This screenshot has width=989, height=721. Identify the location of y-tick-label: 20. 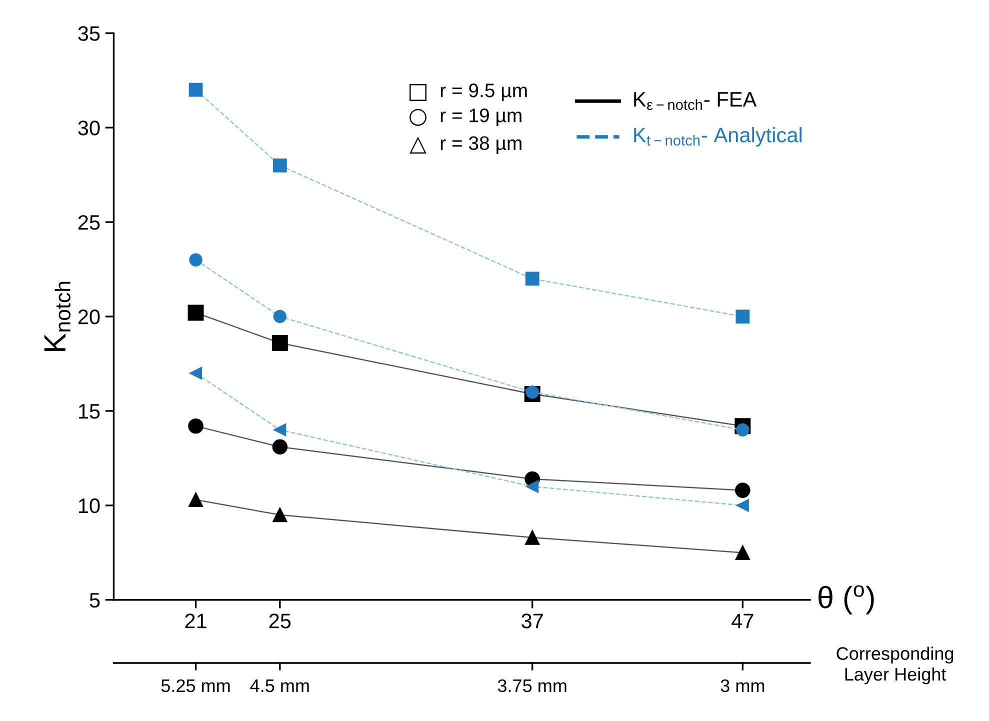
(89, 317).